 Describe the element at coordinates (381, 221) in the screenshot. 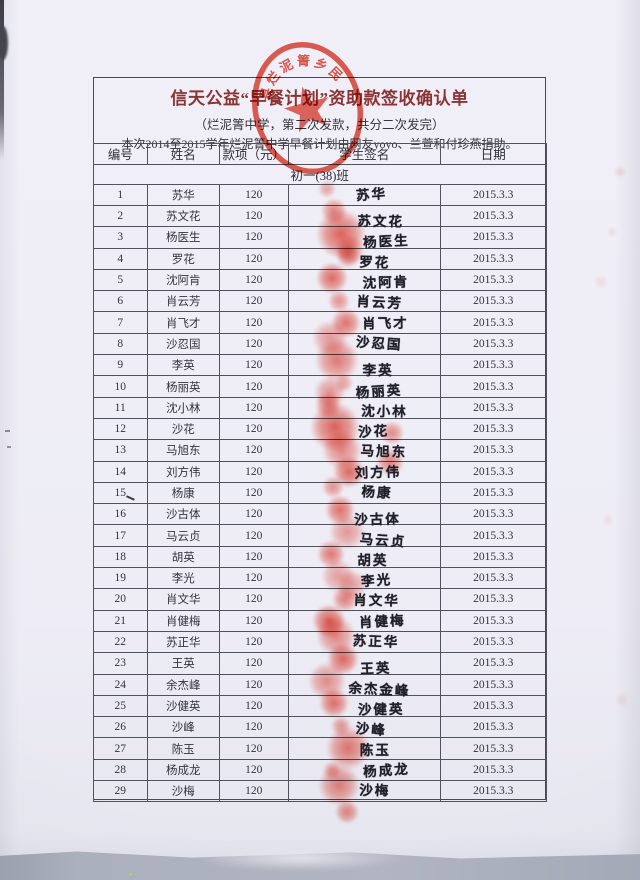

I see `handwritten-signature: 苏文花` at that location.